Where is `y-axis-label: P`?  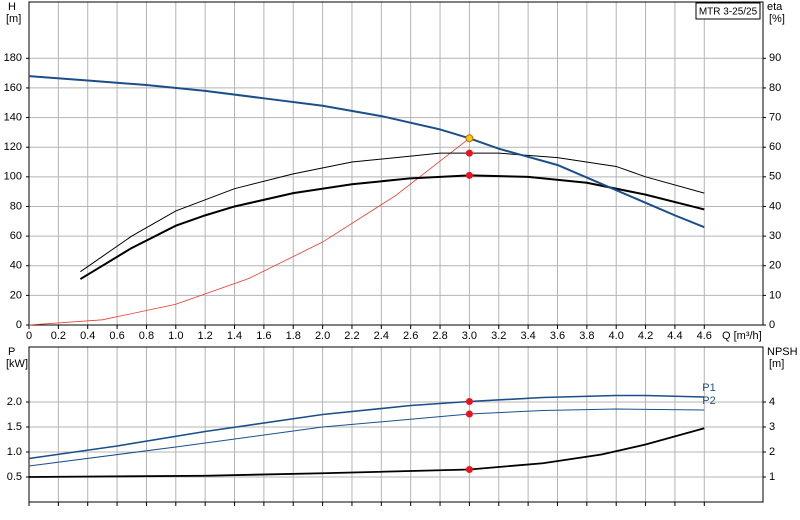
y-axis-label: P is located at coordinates (11, 352).